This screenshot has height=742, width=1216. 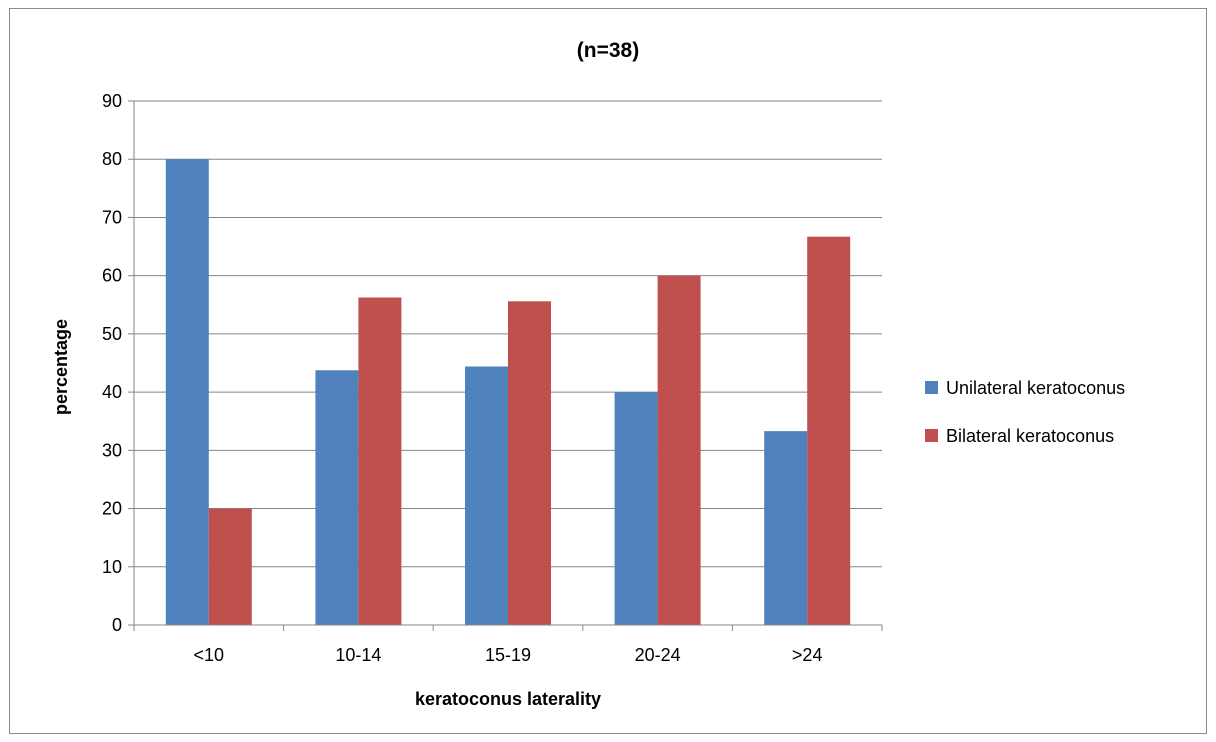 I want to click on y-tick-label: 20, so click(x=112, y=509).